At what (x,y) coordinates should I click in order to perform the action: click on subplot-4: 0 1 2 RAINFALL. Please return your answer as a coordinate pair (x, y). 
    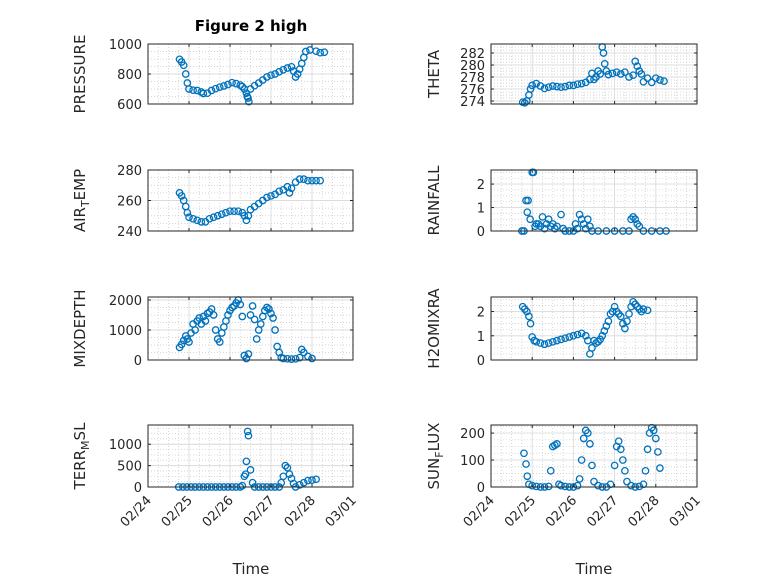
    Looking at the image, I should click on (561, 202).